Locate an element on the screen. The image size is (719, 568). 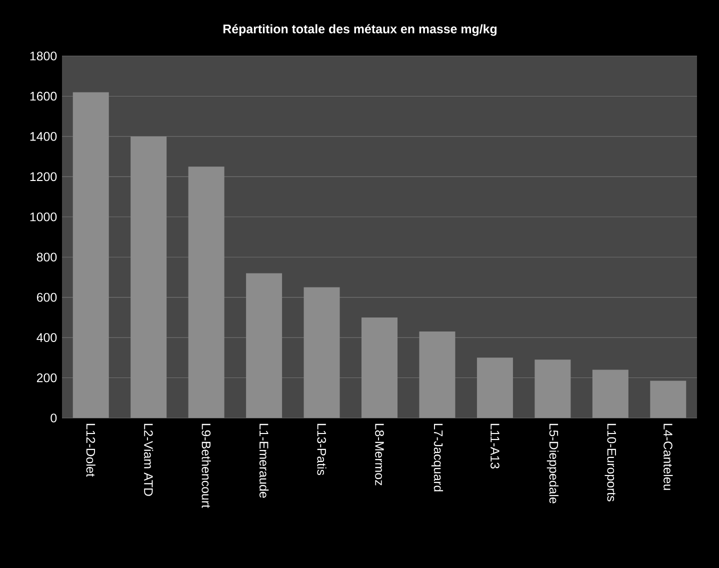
y-tick-label: 1000 is located at coordinates (43, 217).